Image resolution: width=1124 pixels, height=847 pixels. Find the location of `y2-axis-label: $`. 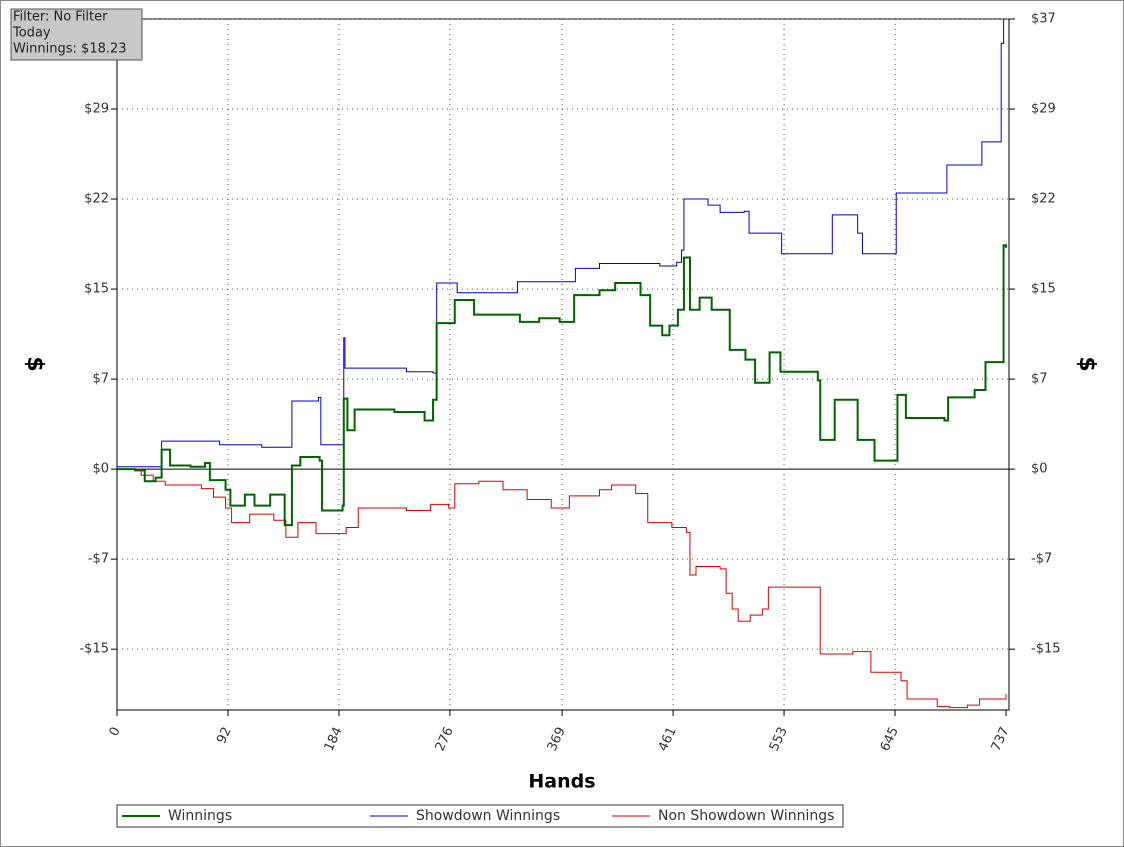

y2-axis-label: $ is located at coordinates (1086, 363).